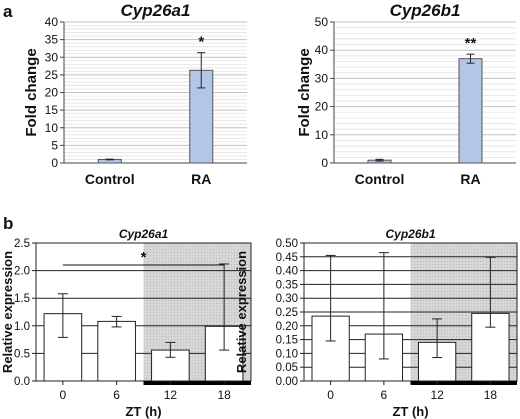  Describe the element at coordinates (22, 327) in the screenshot. I see `y-tick-label: 1.0` at that location.